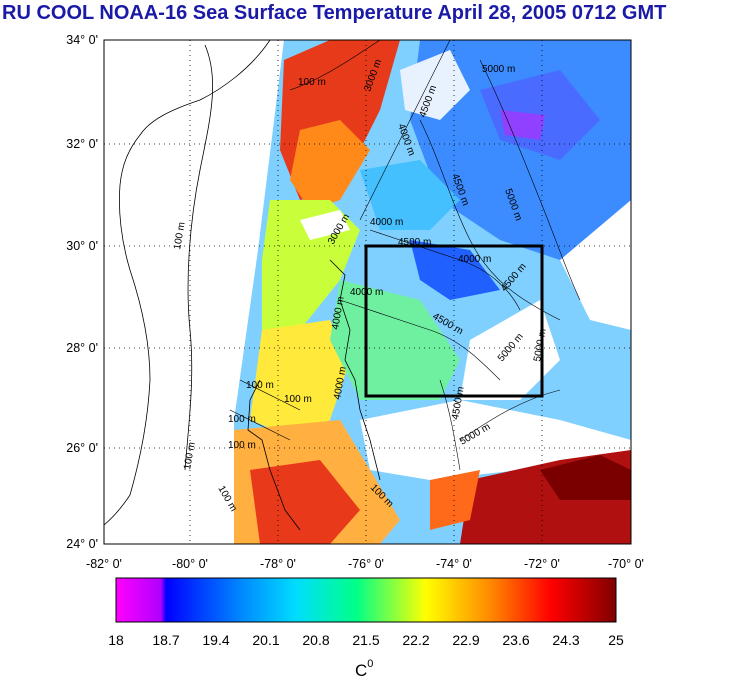  I want to click on contour-label: 4500 m, so click(414, 242).